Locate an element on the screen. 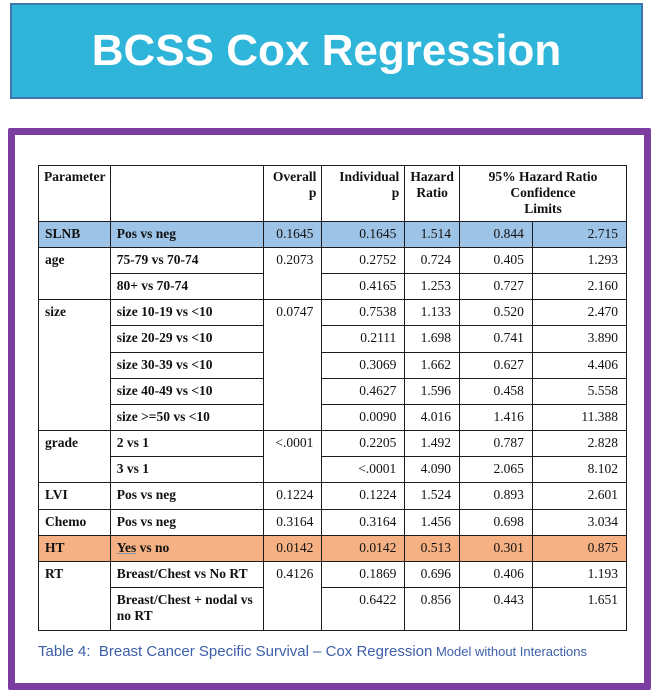  individual-p-cell: 0.3069 is located at coordinates (363, 365).